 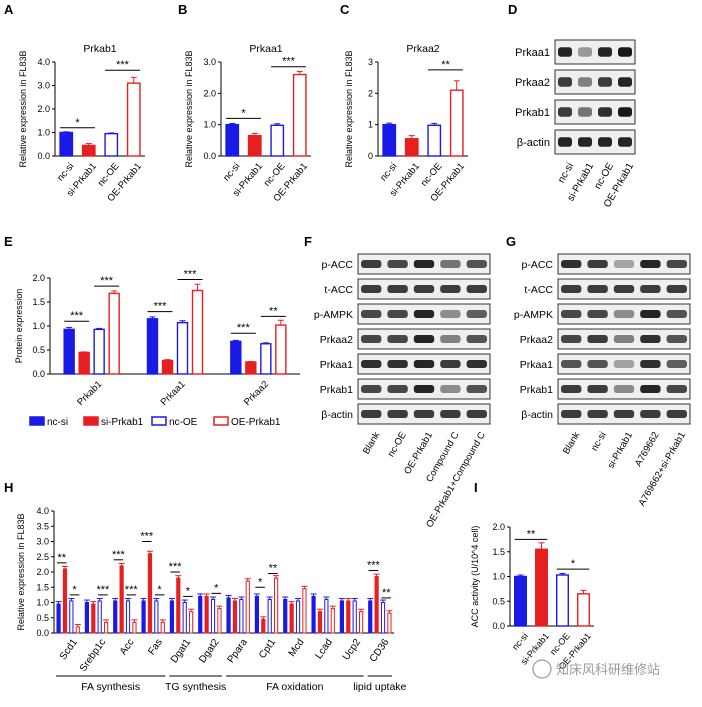 I want to click on chart-h-y-tick-label: 2.5, so click(x=42, y=557).